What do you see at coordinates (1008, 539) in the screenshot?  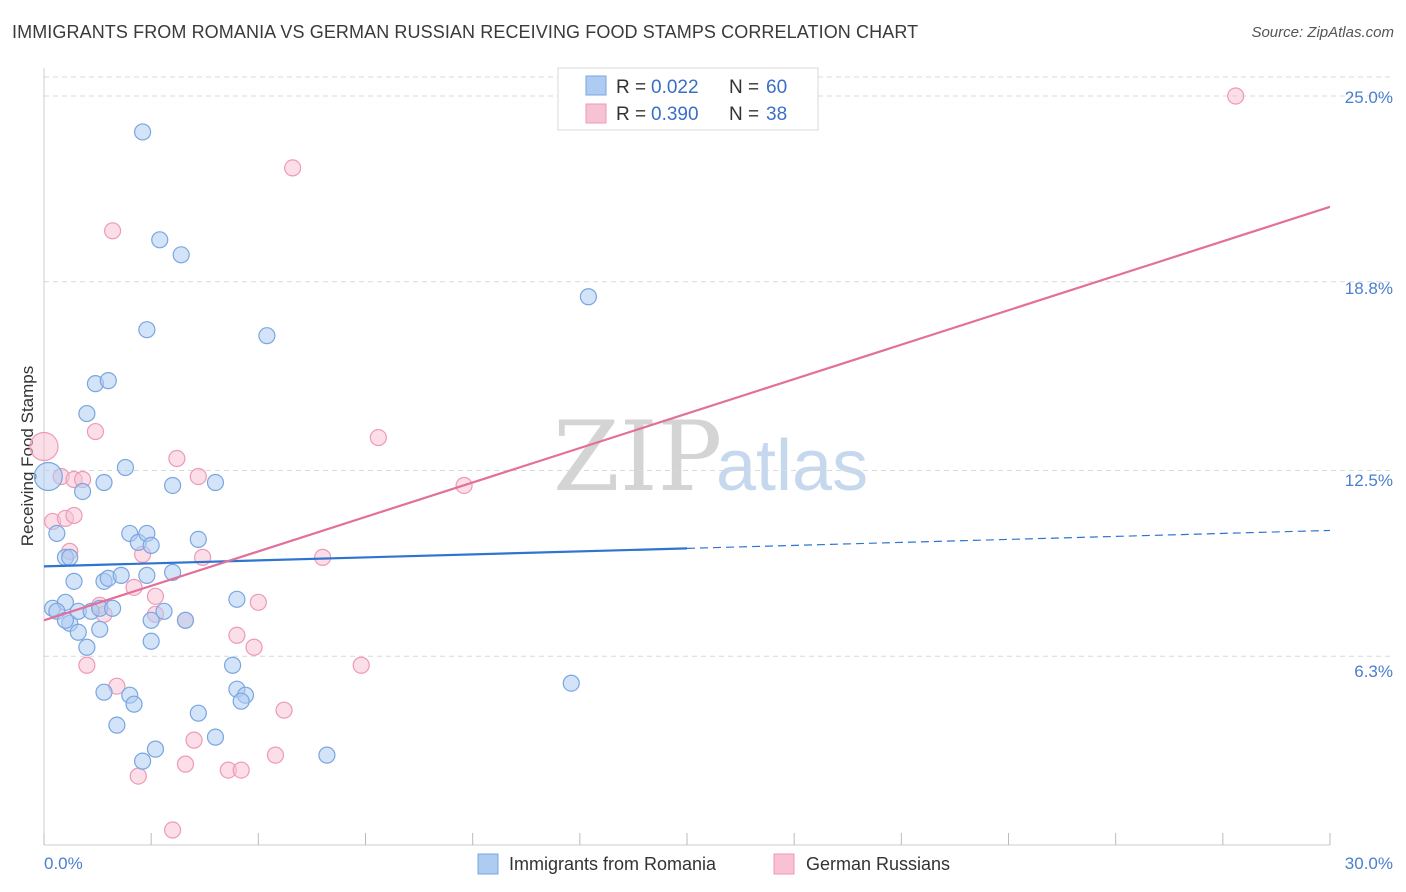 I see `trend-line-romania-extension` at bounding box center [1008, 539].